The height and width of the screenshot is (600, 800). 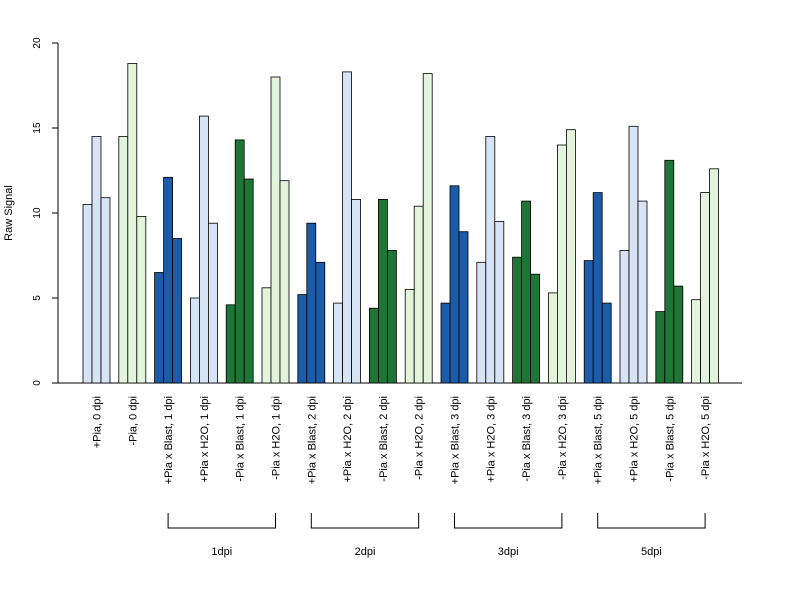 I want to click on x-category-label: -Pia x H2O, 3 dpi, so click(x=563, y=438).